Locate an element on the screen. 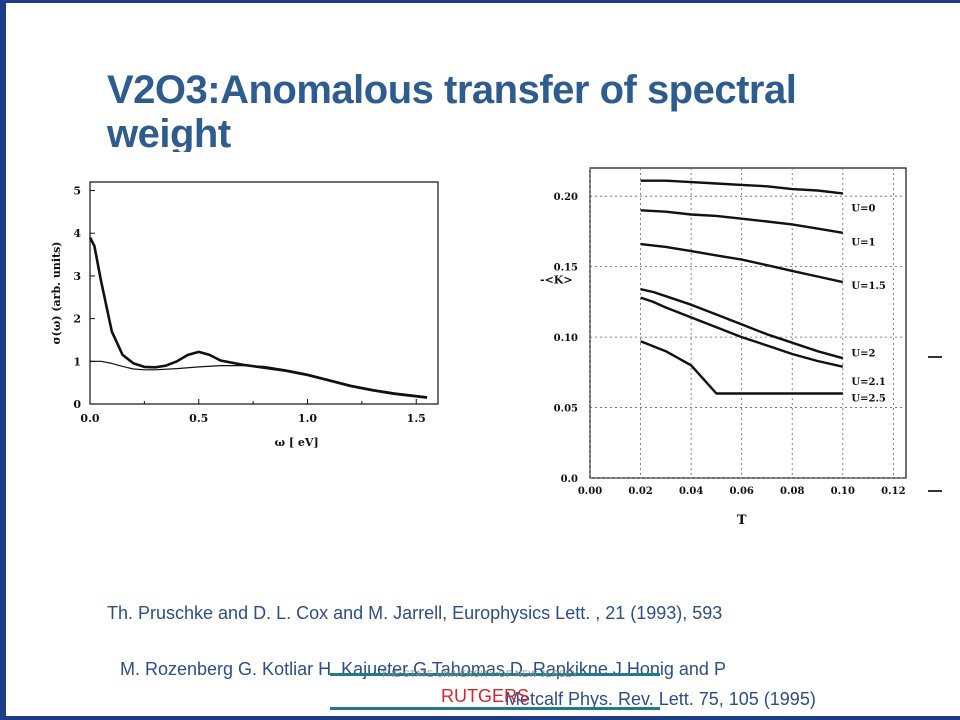 This screenshot has height=720, width=960. x-tick-label: 0.5 is located at coordinates (198, 418).